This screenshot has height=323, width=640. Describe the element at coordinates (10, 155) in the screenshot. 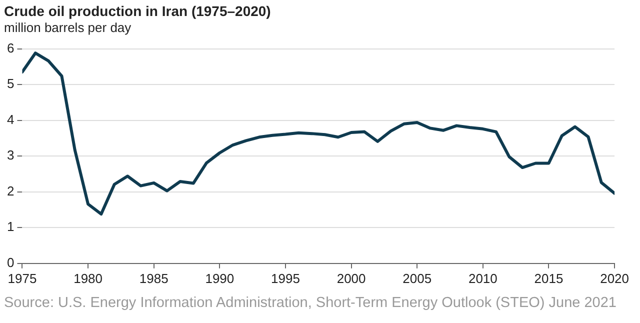

I see `y-tick-label: 3` at that location.